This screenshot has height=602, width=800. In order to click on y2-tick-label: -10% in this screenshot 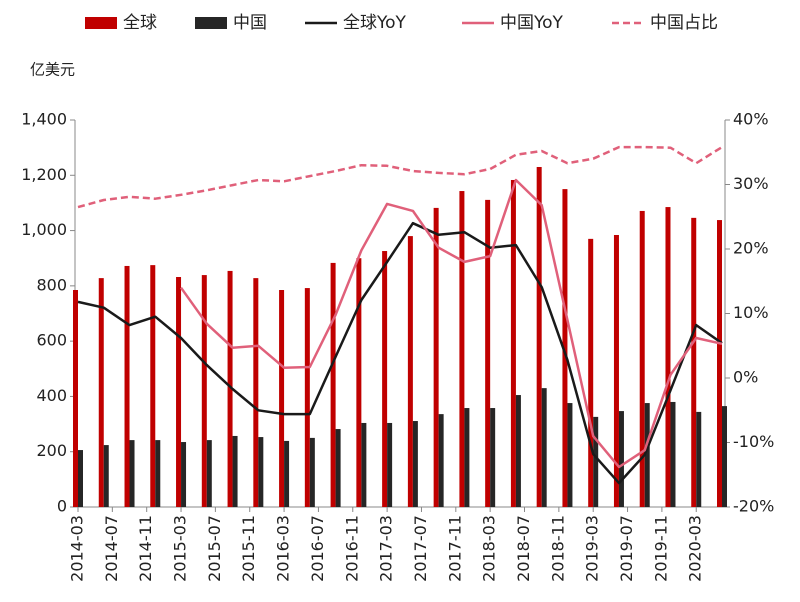, I will do `click(753, 441)`.